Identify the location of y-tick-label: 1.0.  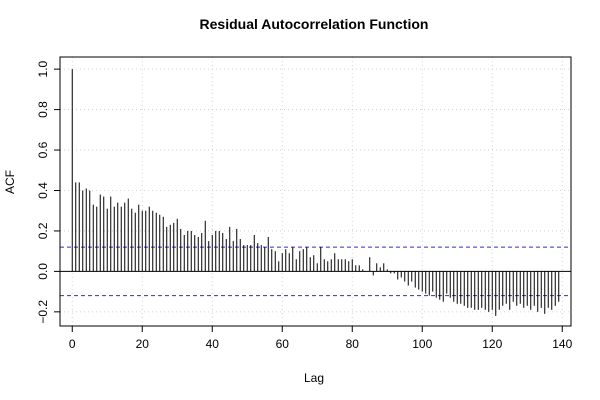
(43, 68).